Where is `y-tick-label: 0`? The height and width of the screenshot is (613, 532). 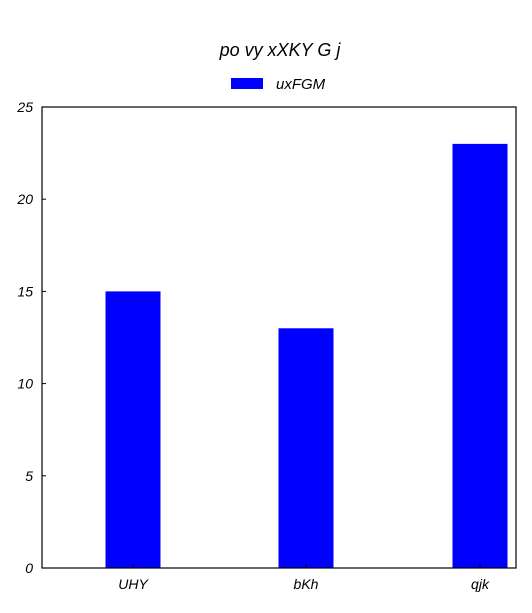
y-tick-label: 0 is located at coordinates (29, 568).